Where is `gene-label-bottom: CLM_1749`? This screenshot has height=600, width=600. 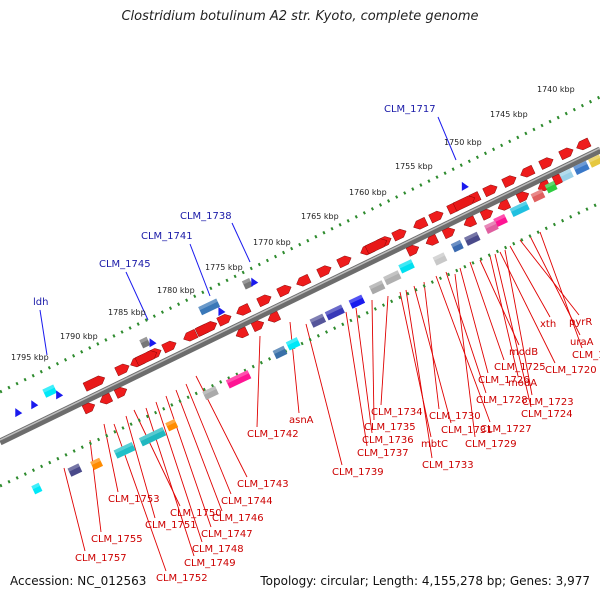
gene-label-bottom: CLM_1749 is located at coordinates (210, 563).